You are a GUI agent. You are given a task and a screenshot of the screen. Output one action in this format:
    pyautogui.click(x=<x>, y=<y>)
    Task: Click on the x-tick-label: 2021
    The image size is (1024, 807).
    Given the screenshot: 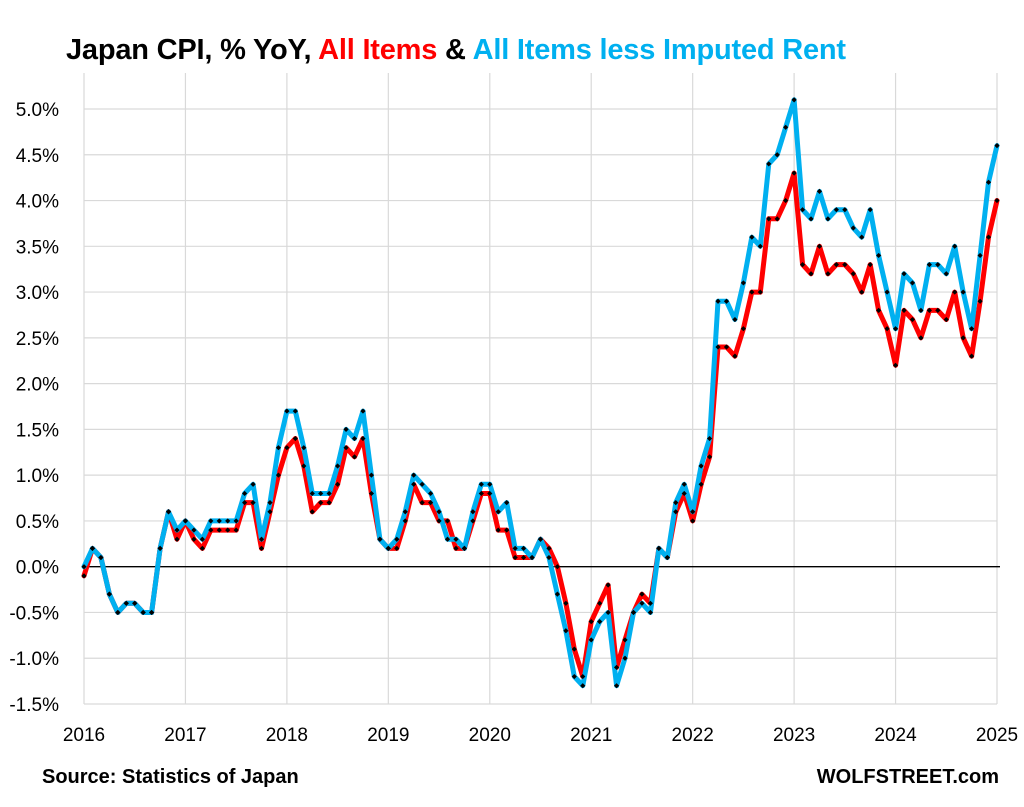 What is the action you would take?
    pyautogui.click(x=591, y=735)
    